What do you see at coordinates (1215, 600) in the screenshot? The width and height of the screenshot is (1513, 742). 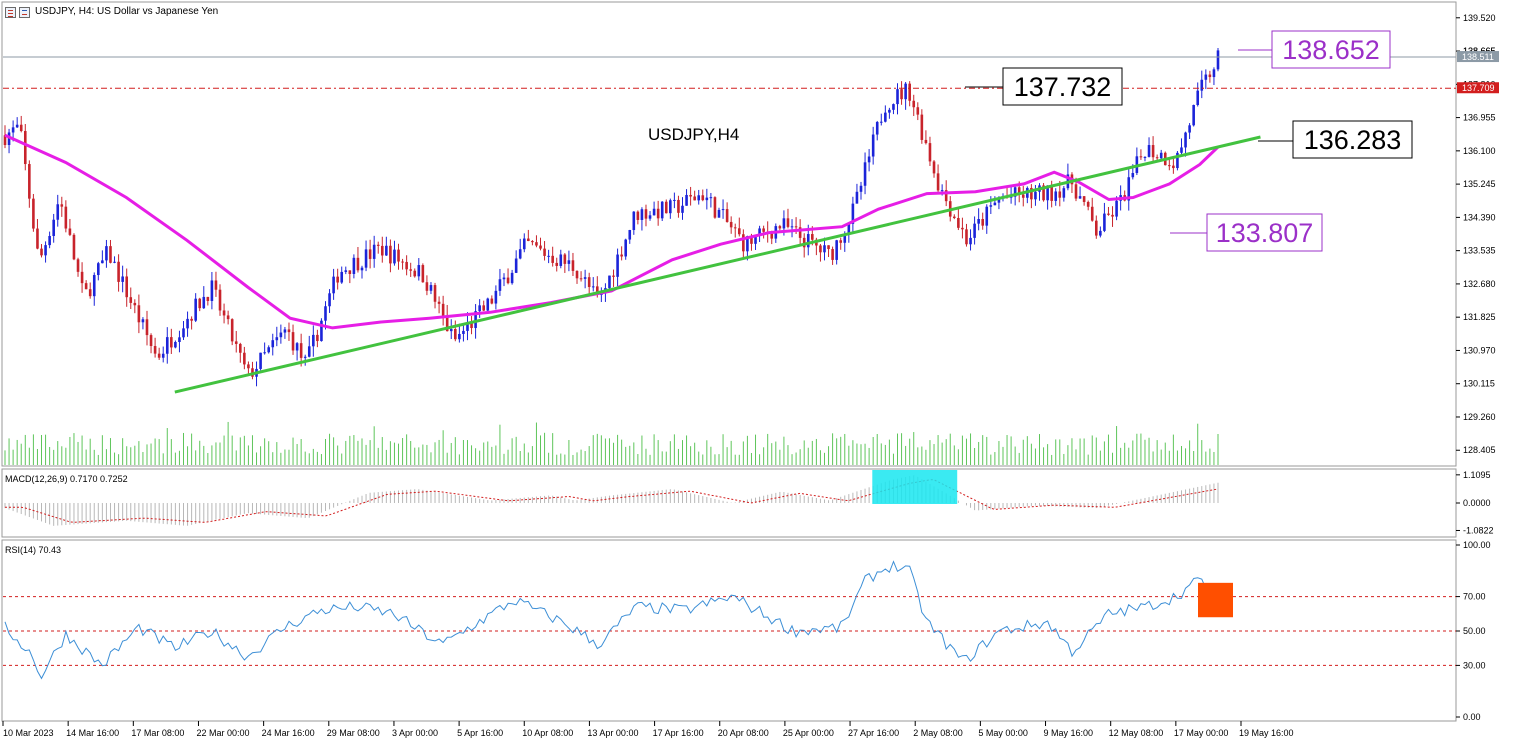 I see `rsi-highlight-box` at bounding box center [1215, 600].